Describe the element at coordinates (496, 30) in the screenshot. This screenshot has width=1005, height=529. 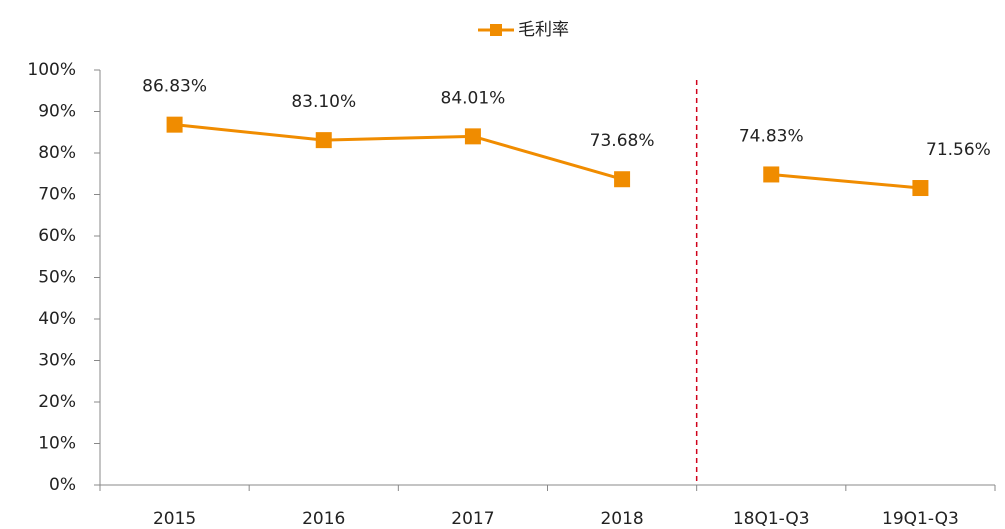
I see `legend-marker` at that location.